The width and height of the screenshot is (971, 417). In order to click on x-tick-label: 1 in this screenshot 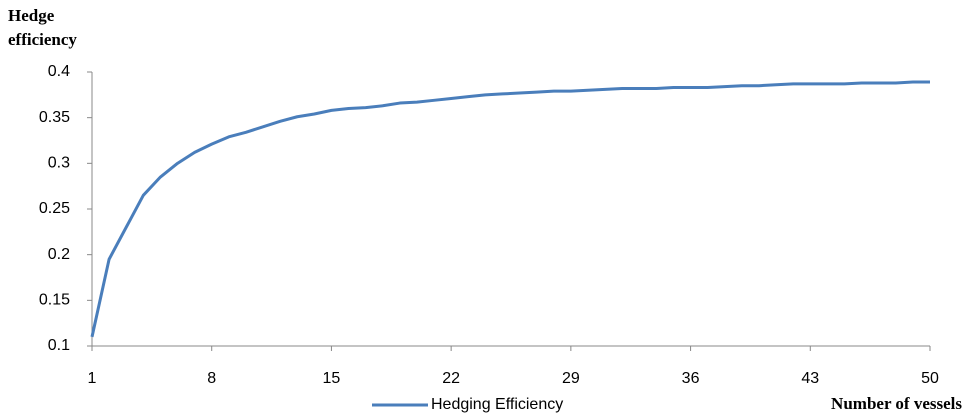, I will do `click(92, 378)`.